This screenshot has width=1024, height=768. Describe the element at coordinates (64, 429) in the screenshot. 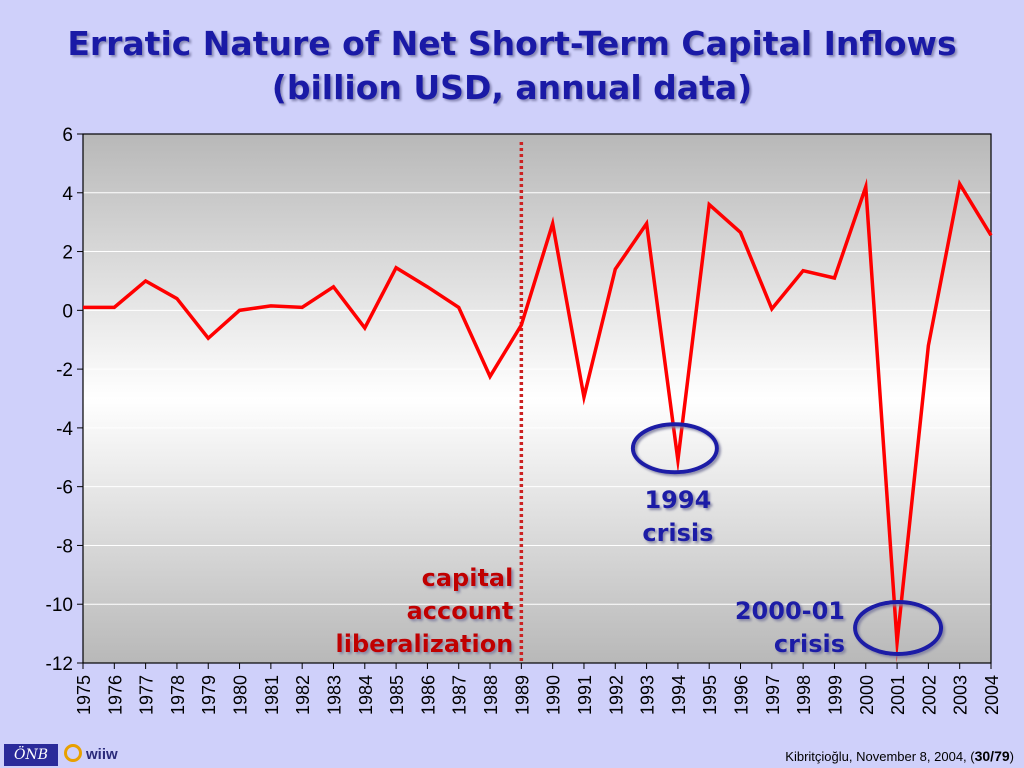

I see `y-tick-label-5: -4` at that location.